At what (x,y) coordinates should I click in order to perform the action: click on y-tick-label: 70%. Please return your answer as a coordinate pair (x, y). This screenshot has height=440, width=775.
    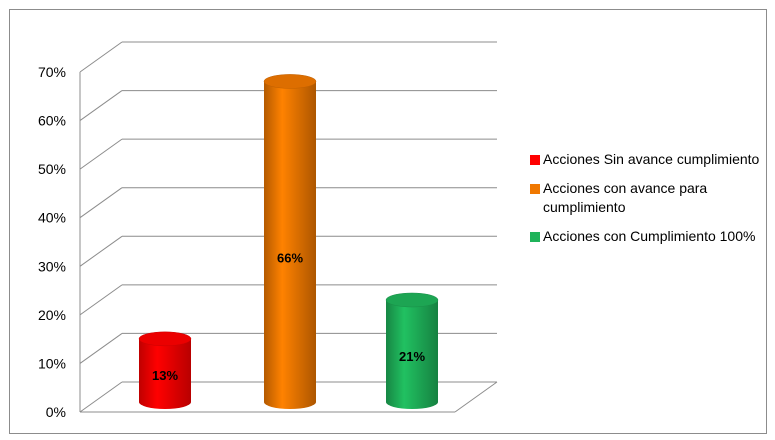
    Looking at the image, I should click on (52, 72).